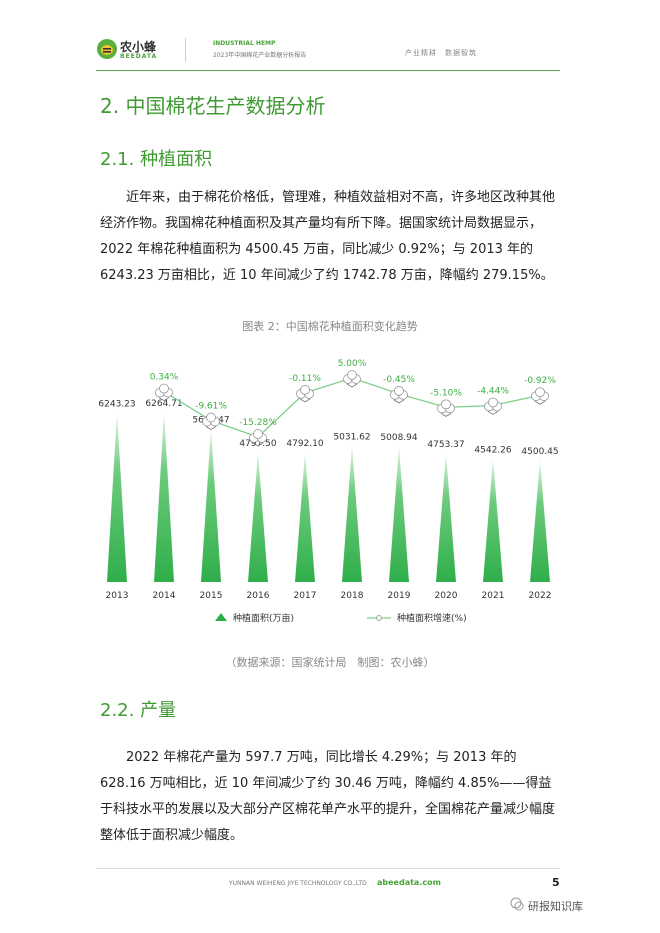  I want to click on subsection-title-output: 2.2. 产量, so click(138, 710).